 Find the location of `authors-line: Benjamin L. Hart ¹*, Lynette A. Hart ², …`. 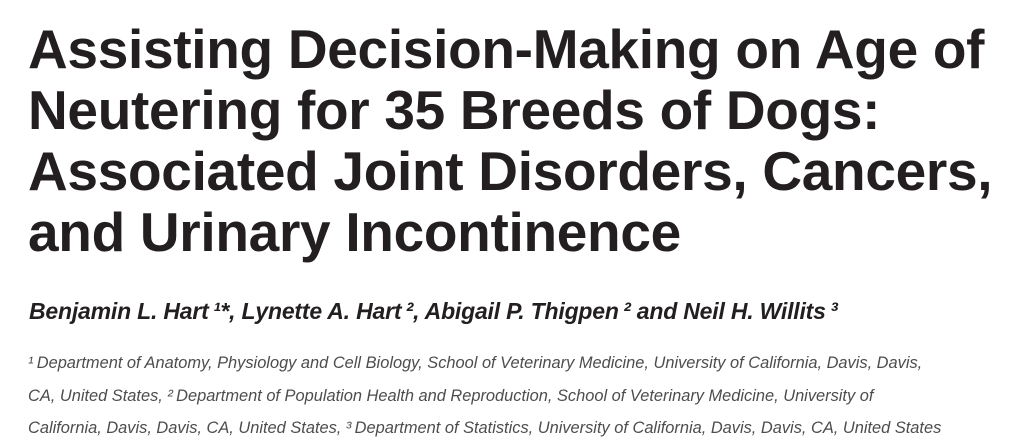

authors-line: Benjamin L. Hart ¹*, Lynette A. Hart ², … is located at coordinates (433, 311).